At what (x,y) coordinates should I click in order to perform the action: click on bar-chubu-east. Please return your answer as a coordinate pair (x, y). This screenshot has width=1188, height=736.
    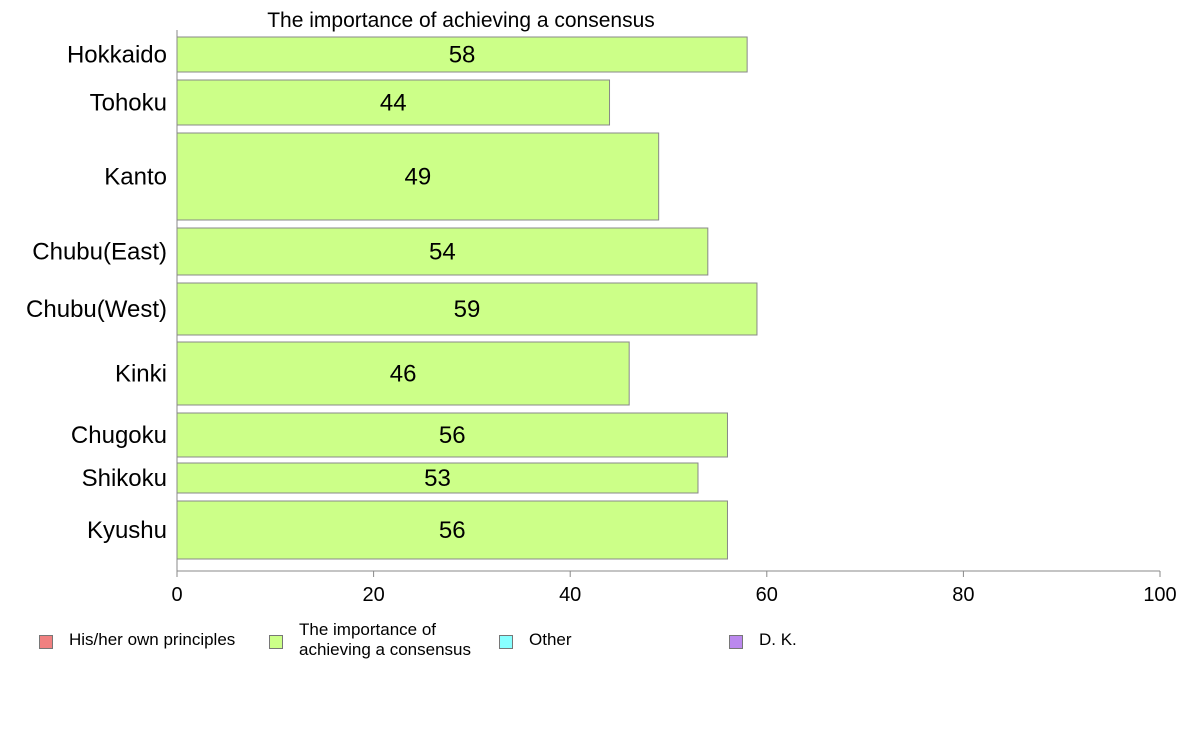
    Looking at the image, I should click on (442, 251).